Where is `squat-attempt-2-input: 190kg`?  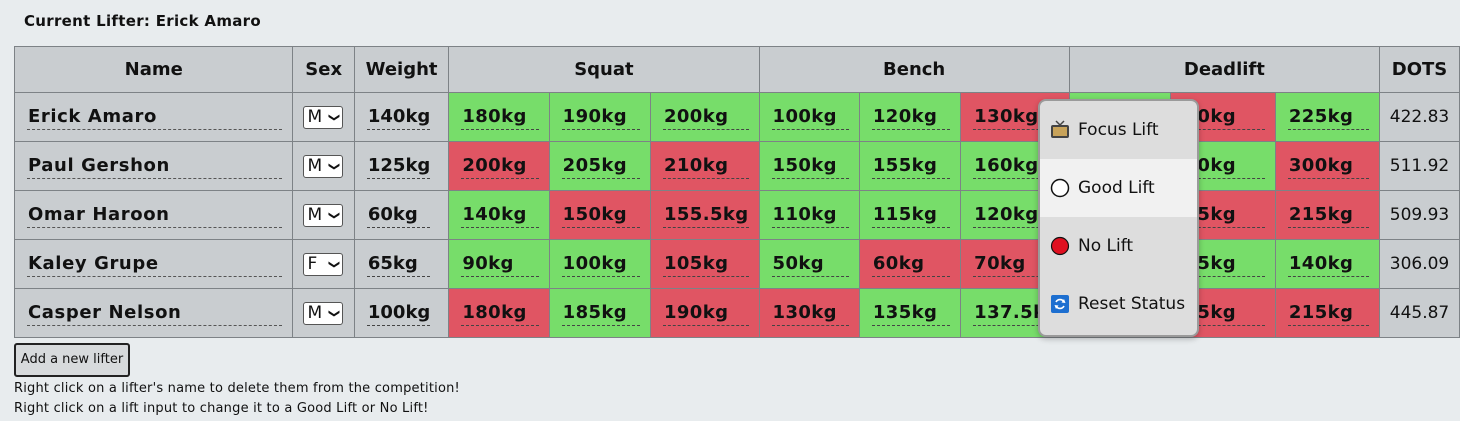 squat-attempt-2-input: 190kg is located at coordinates (600, 117).